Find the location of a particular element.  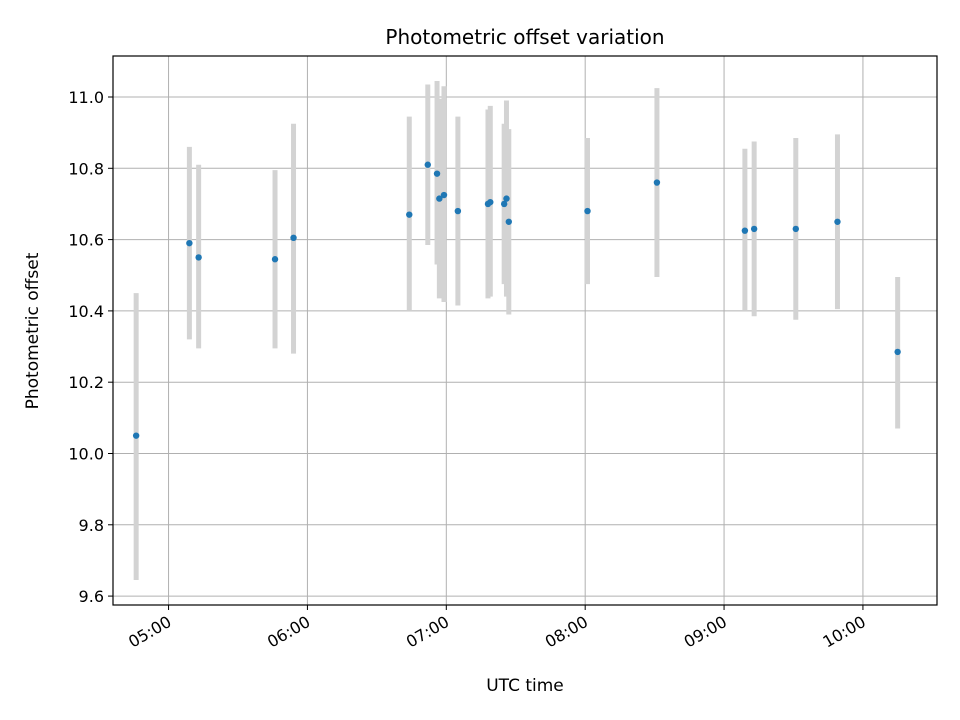

y-tick-label: 10.8 is located at coordinates (86, 168).